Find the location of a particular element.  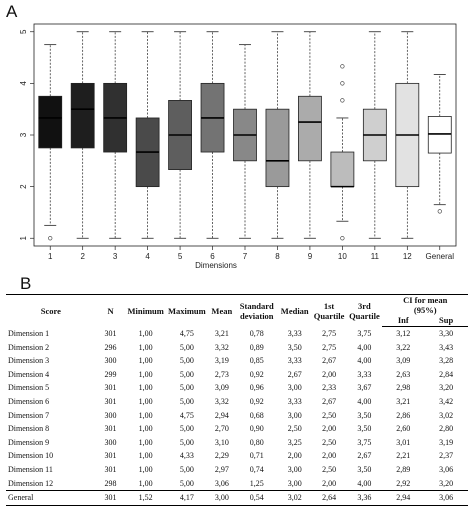

header-standard-deviation: Standard deviation is located at coordinates (256, 310).